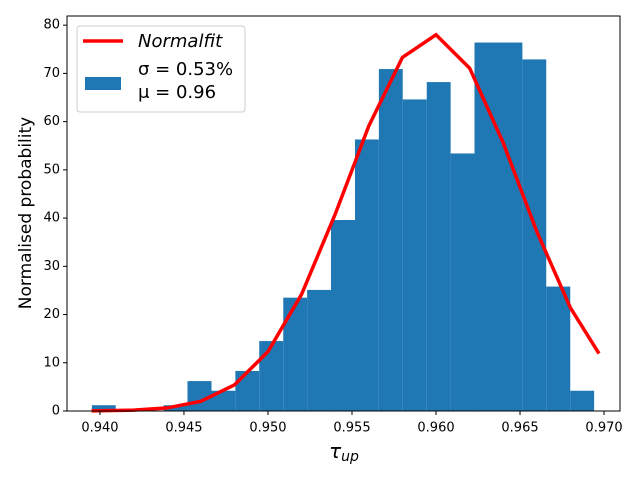  What do you see at coordinates (177, 92) in the screenshot?
I see `legend-label: μ = 0.96` at bounding box center [177, 92].